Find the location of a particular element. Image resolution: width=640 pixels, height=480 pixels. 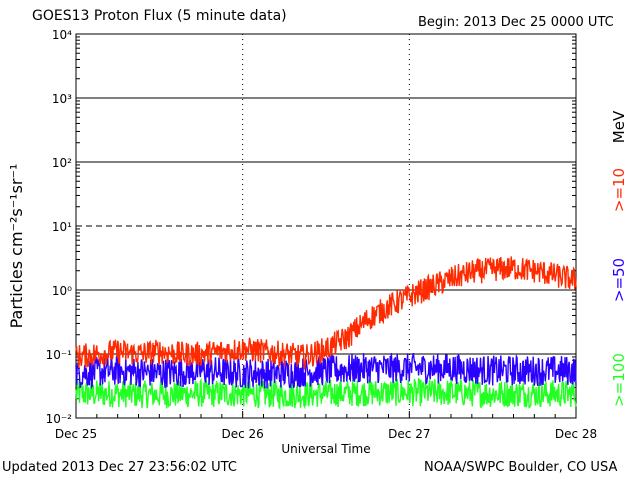

y-tick-label: 10² is located at coordinates (62, 163).